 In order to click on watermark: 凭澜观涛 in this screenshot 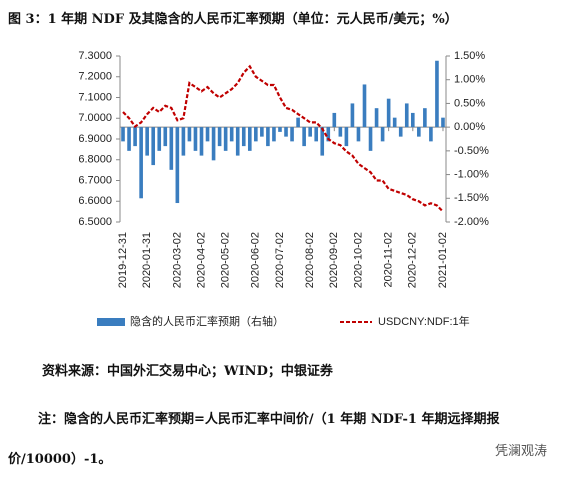, I will do `click(521, 451)`.